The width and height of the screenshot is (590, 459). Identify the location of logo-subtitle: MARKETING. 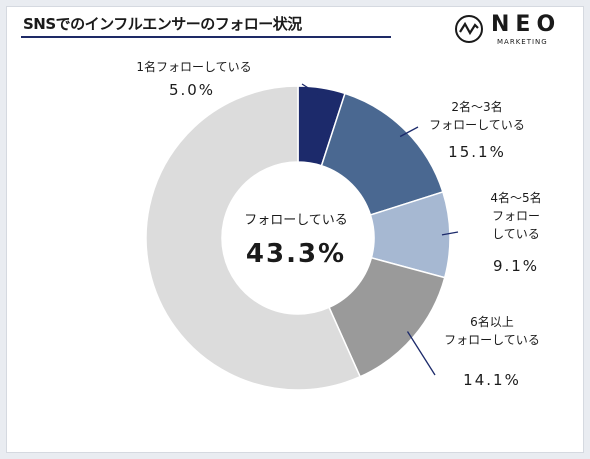
(522, 42).